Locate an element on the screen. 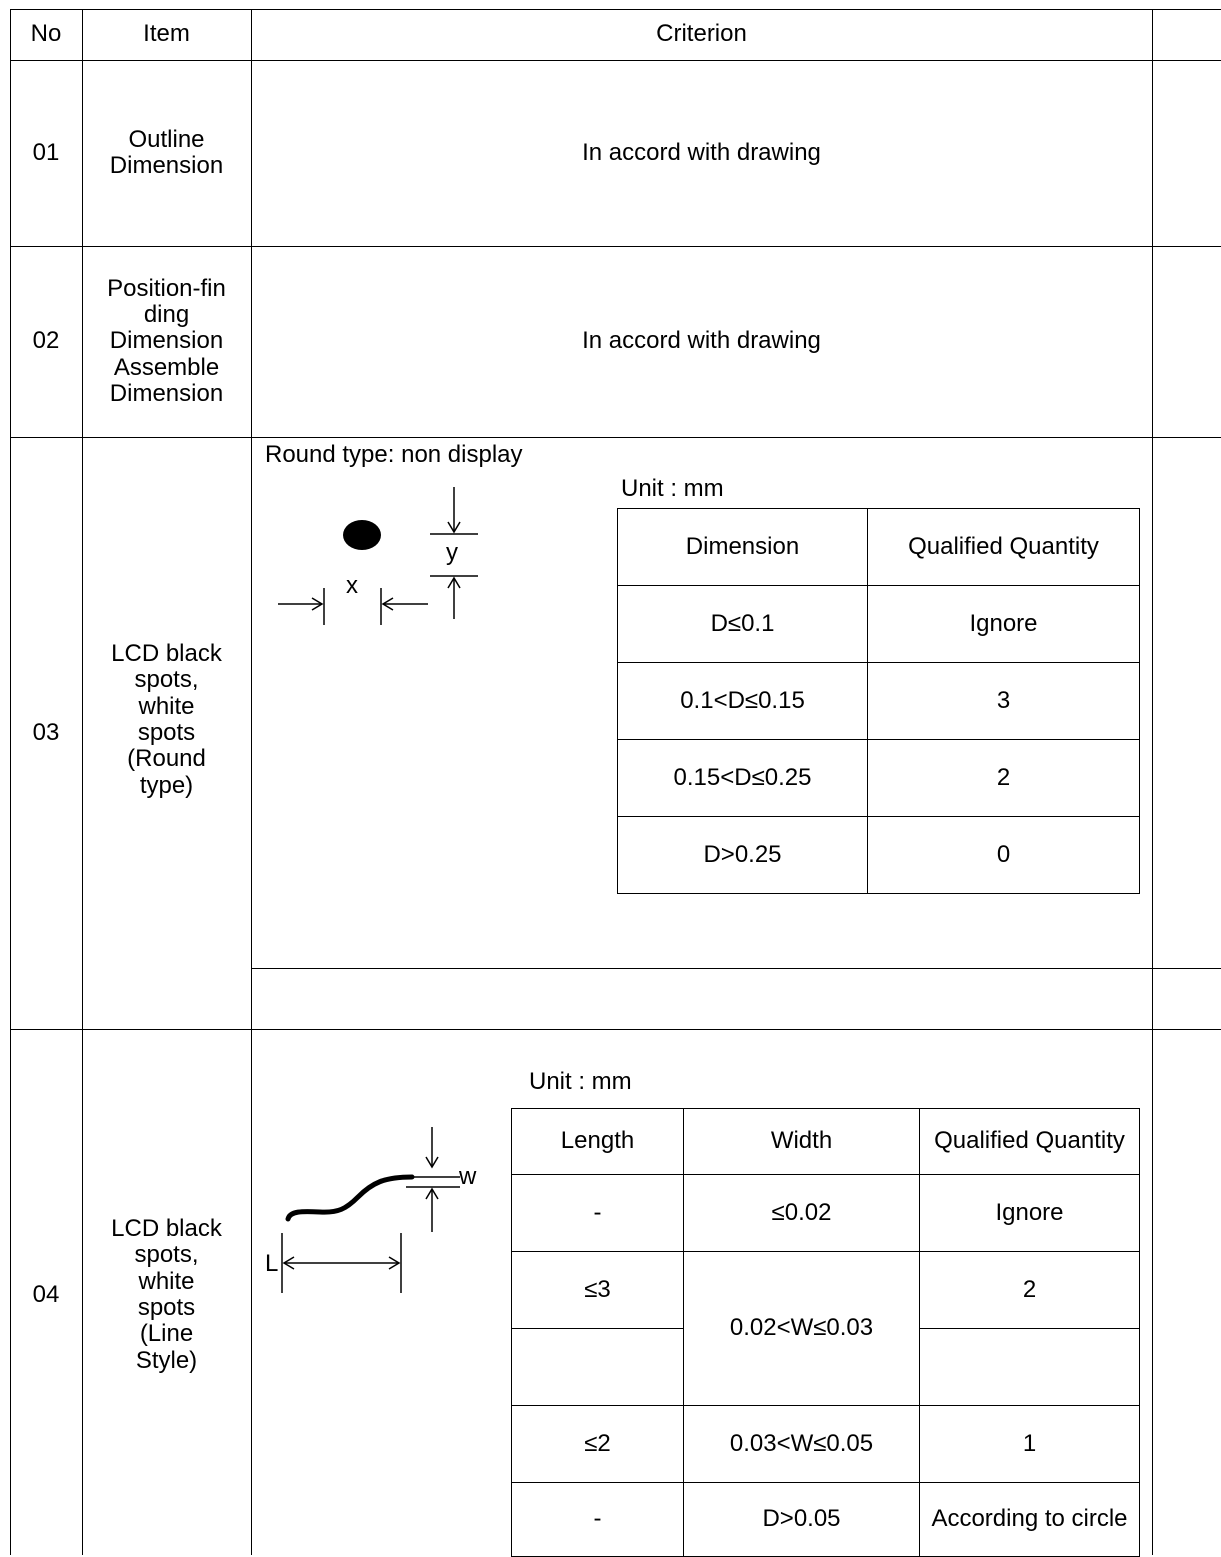 This screenshot has height=1557, width=1221. row-04-item-line: spots is located at coordinates (166, 1307).